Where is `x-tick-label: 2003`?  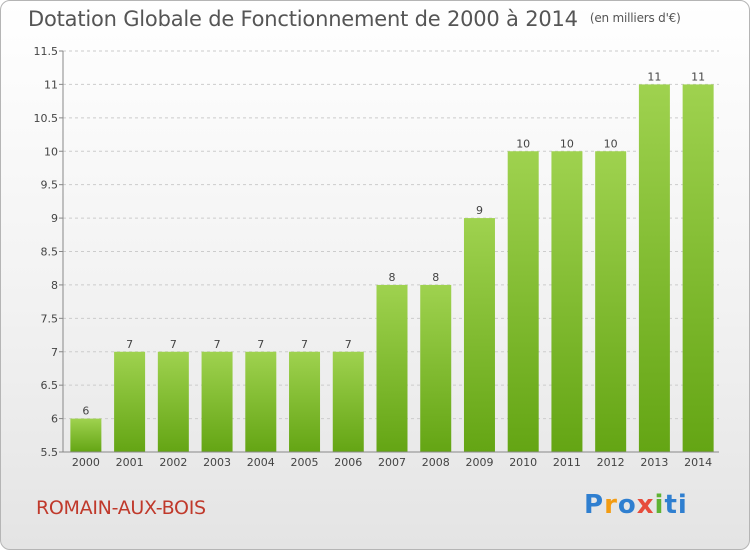
x-tick-label: 2003 is located at coordinates (217, 462).